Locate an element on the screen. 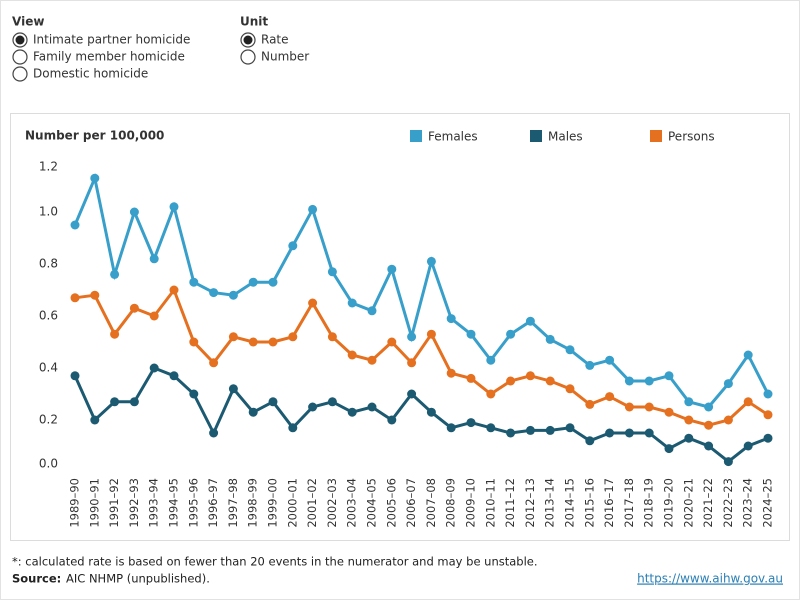 Image resolution: width=800 pixels, height=600 pixels. legend-label: Persons is located at coordinates (691, 137).